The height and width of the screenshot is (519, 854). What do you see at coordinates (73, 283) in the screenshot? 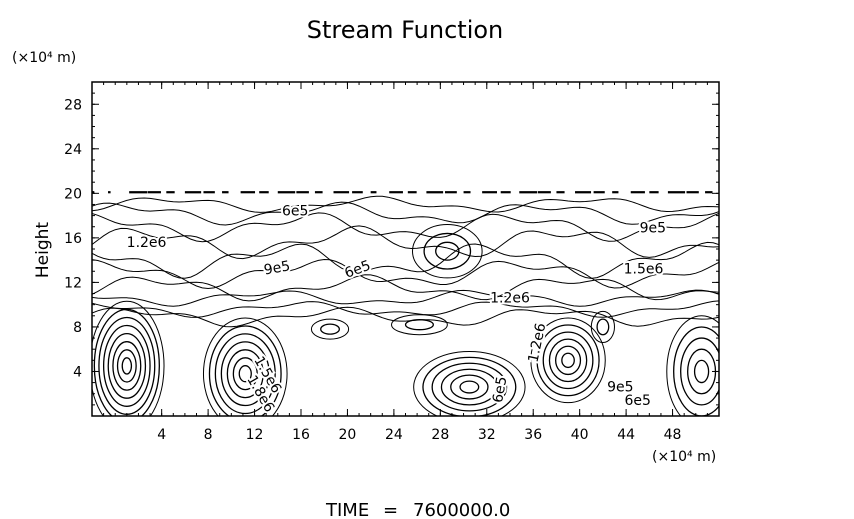
I see `y-tick-label: 12` at bounding box center [73, 283].